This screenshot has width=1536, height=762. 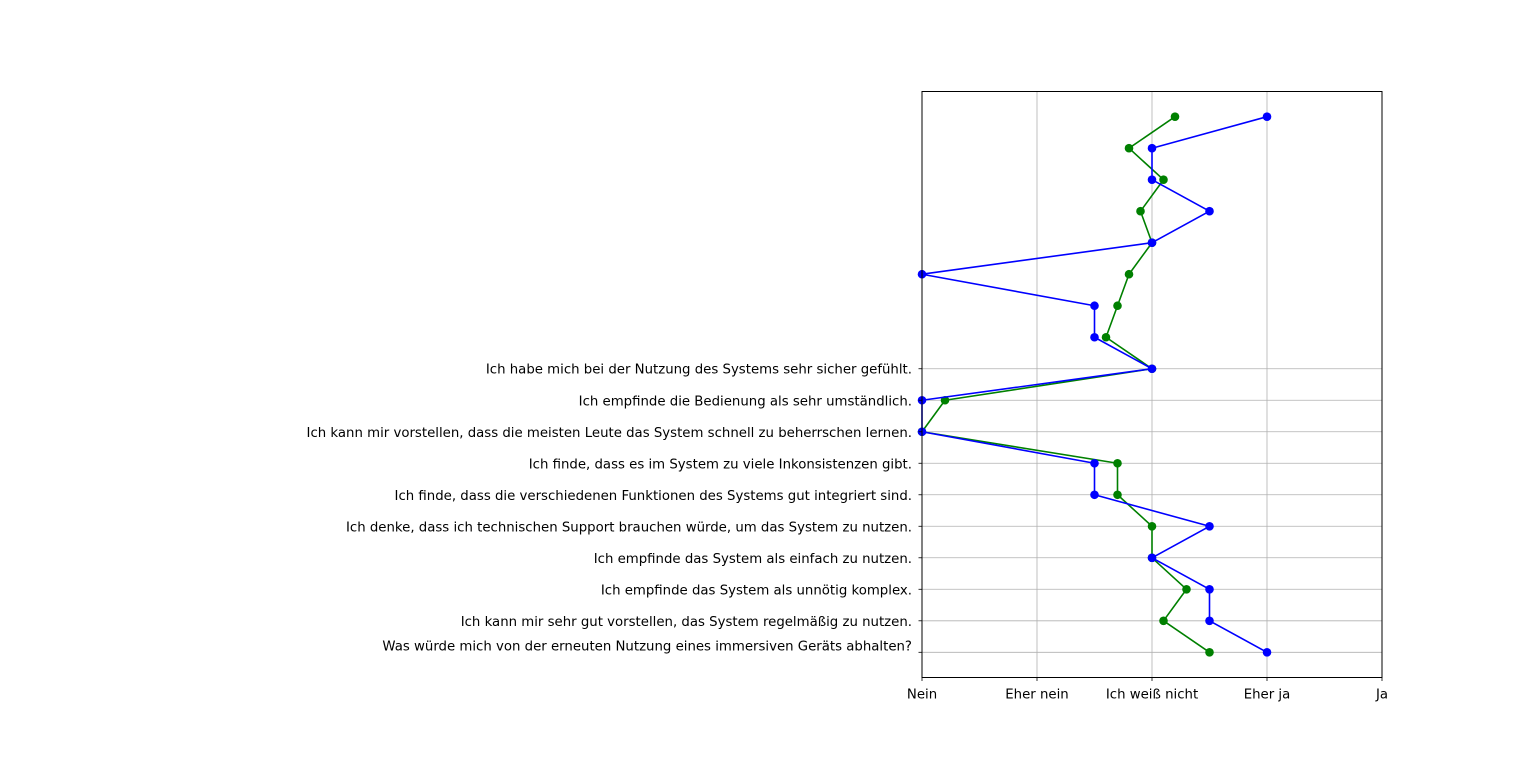 I want to click on x-tick-label: Eher ja, so click(x=1267, y=695).